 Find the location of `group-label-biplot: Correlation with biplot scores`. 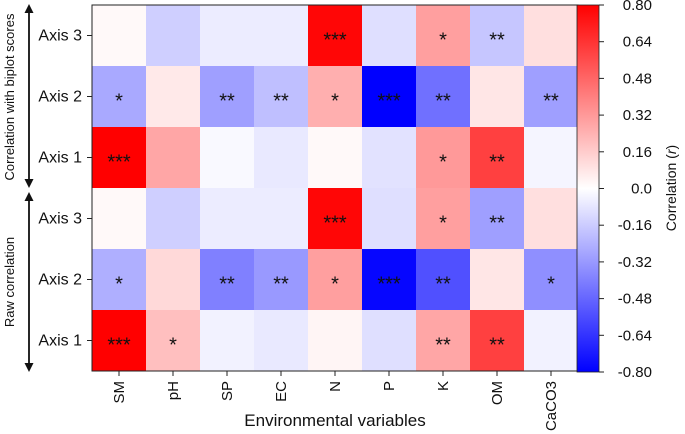

group-label-biplot: Correlation with biplot scores is located at coordinates (9, 96).